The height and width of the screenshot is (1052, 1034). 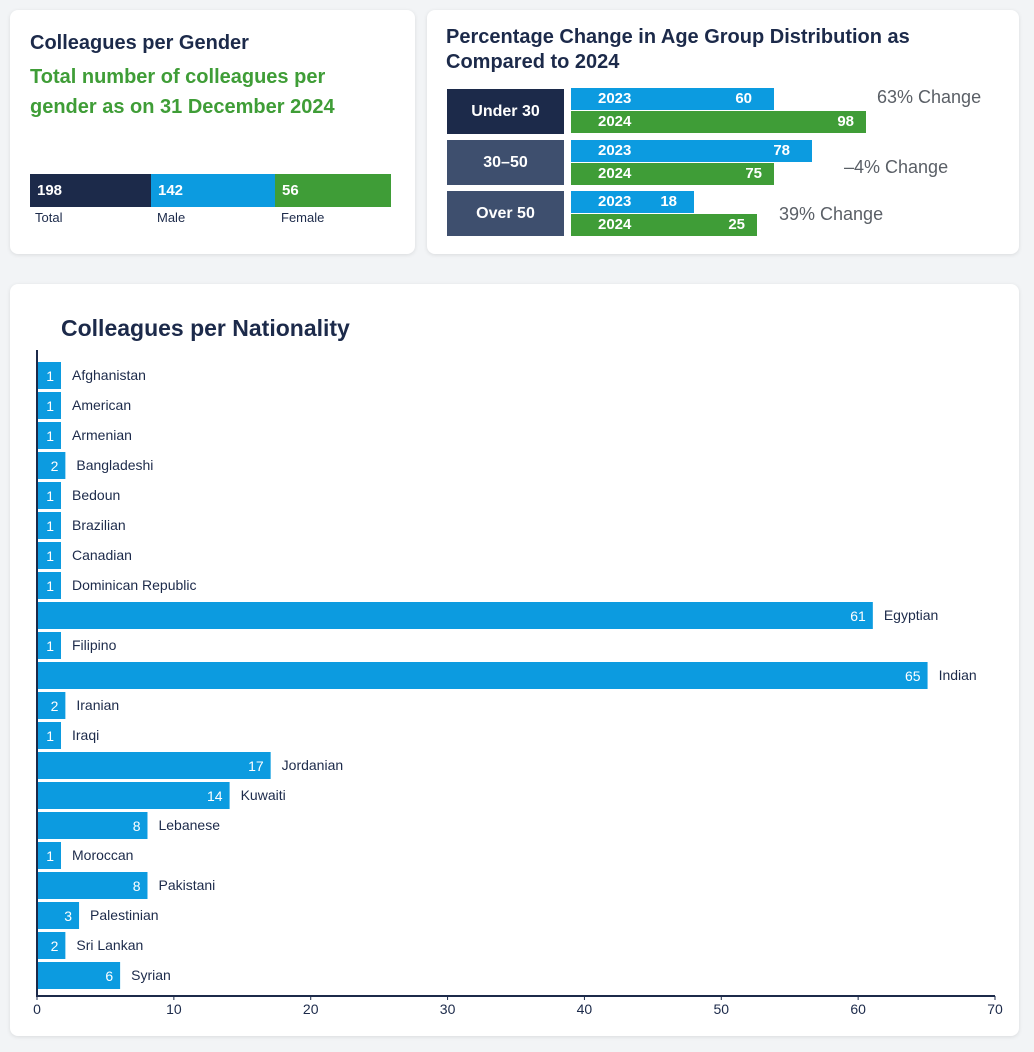 I want to click on age-bar-2023: 2023 78, so click(x=691, y=151).